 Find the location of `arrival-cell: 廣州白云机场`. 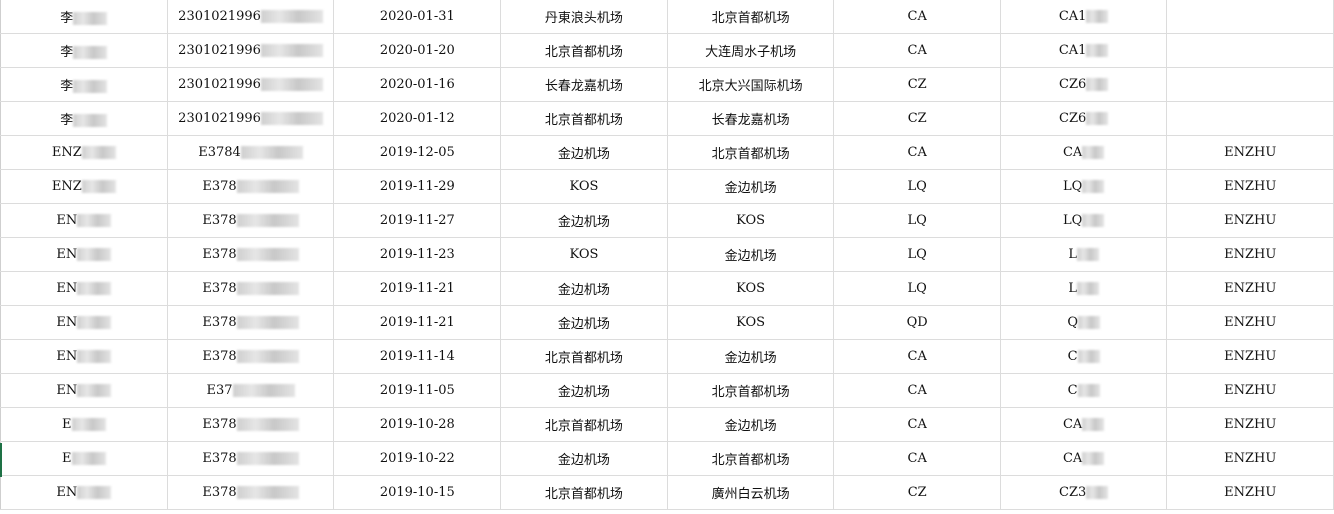

arrival-cell: 廣州白云机场 is located at coordinates (750, 492).